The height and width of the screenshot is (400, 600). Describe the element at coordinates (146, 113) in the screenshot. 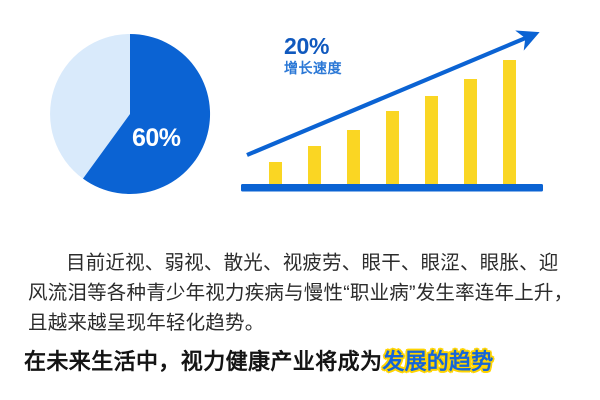

I see `pie-slice-main` at that location.